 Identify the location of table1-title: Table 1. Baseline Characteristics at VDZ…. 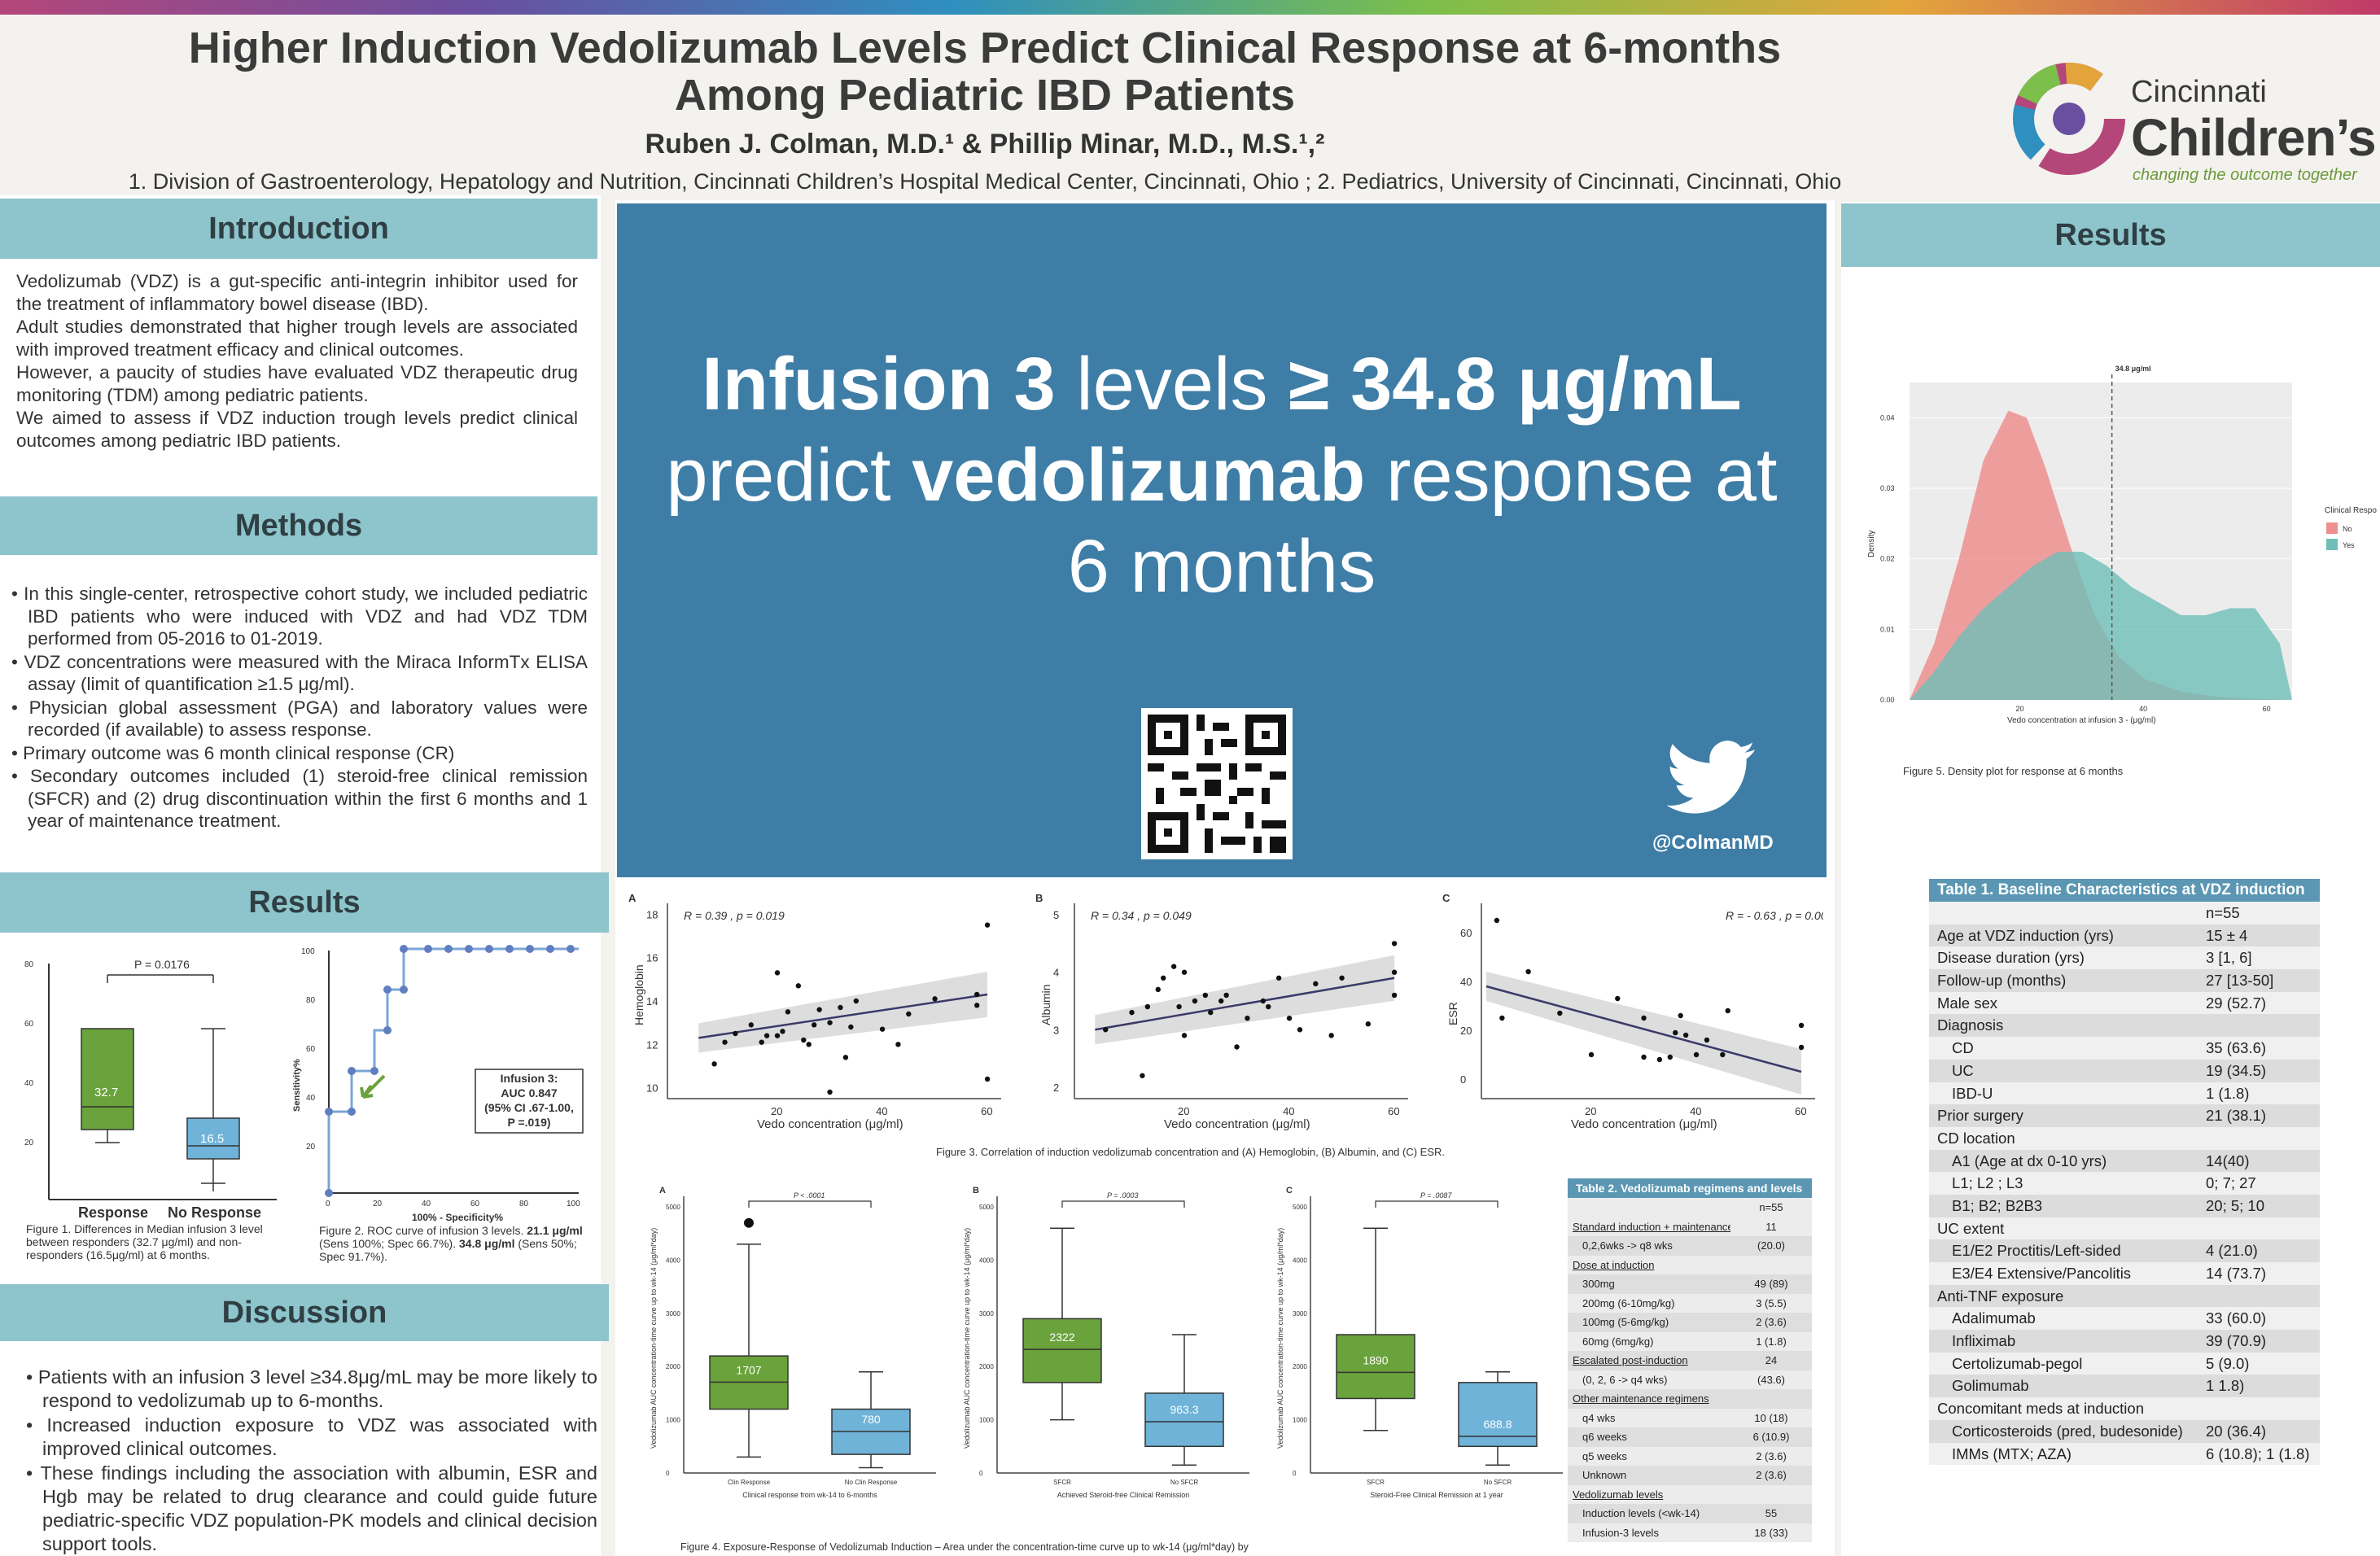
(2125, 890).